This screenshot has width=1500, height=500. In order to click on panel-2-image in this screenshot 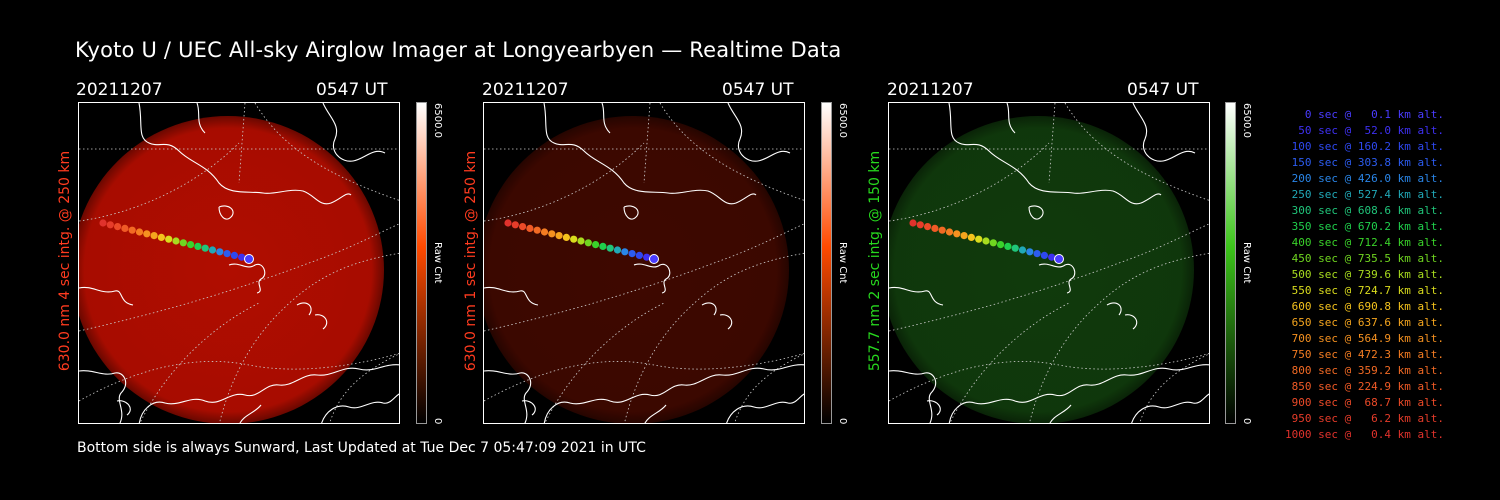, I will do `click(644, 263)`.